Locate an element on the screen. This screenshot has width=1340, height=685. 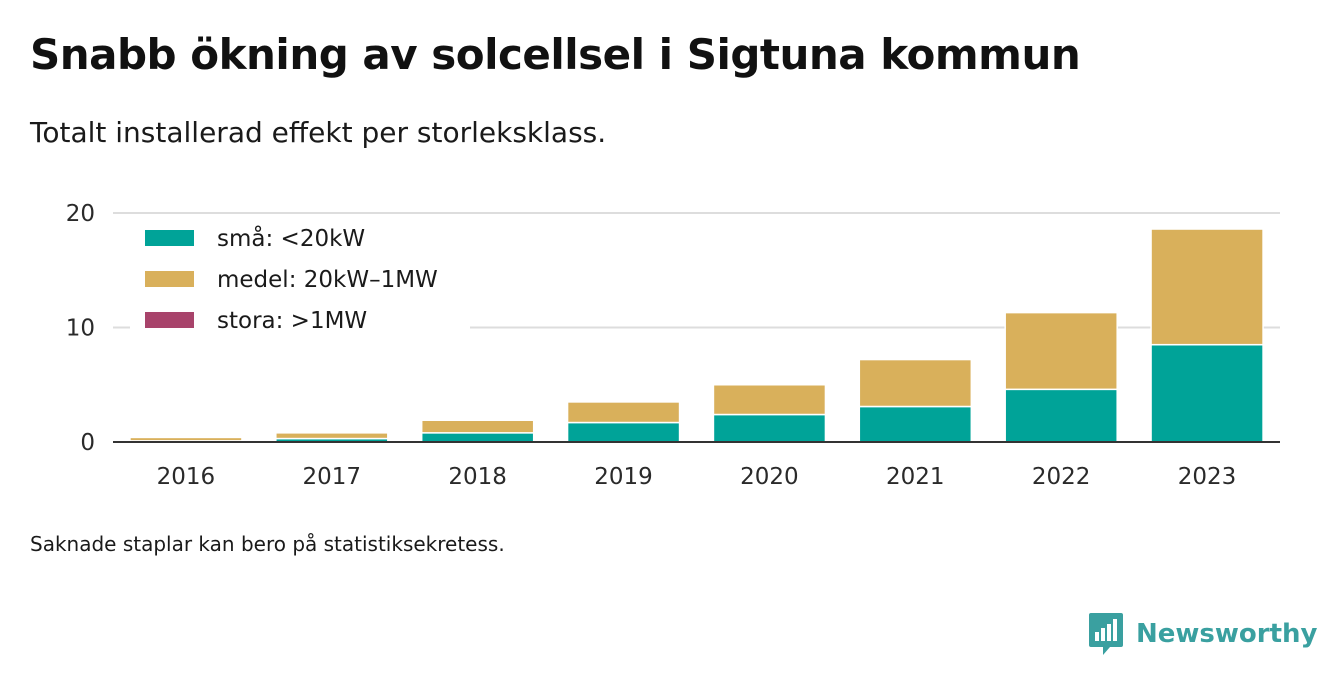
x-tick-label: 2017 is located at coordinates (332, 477).